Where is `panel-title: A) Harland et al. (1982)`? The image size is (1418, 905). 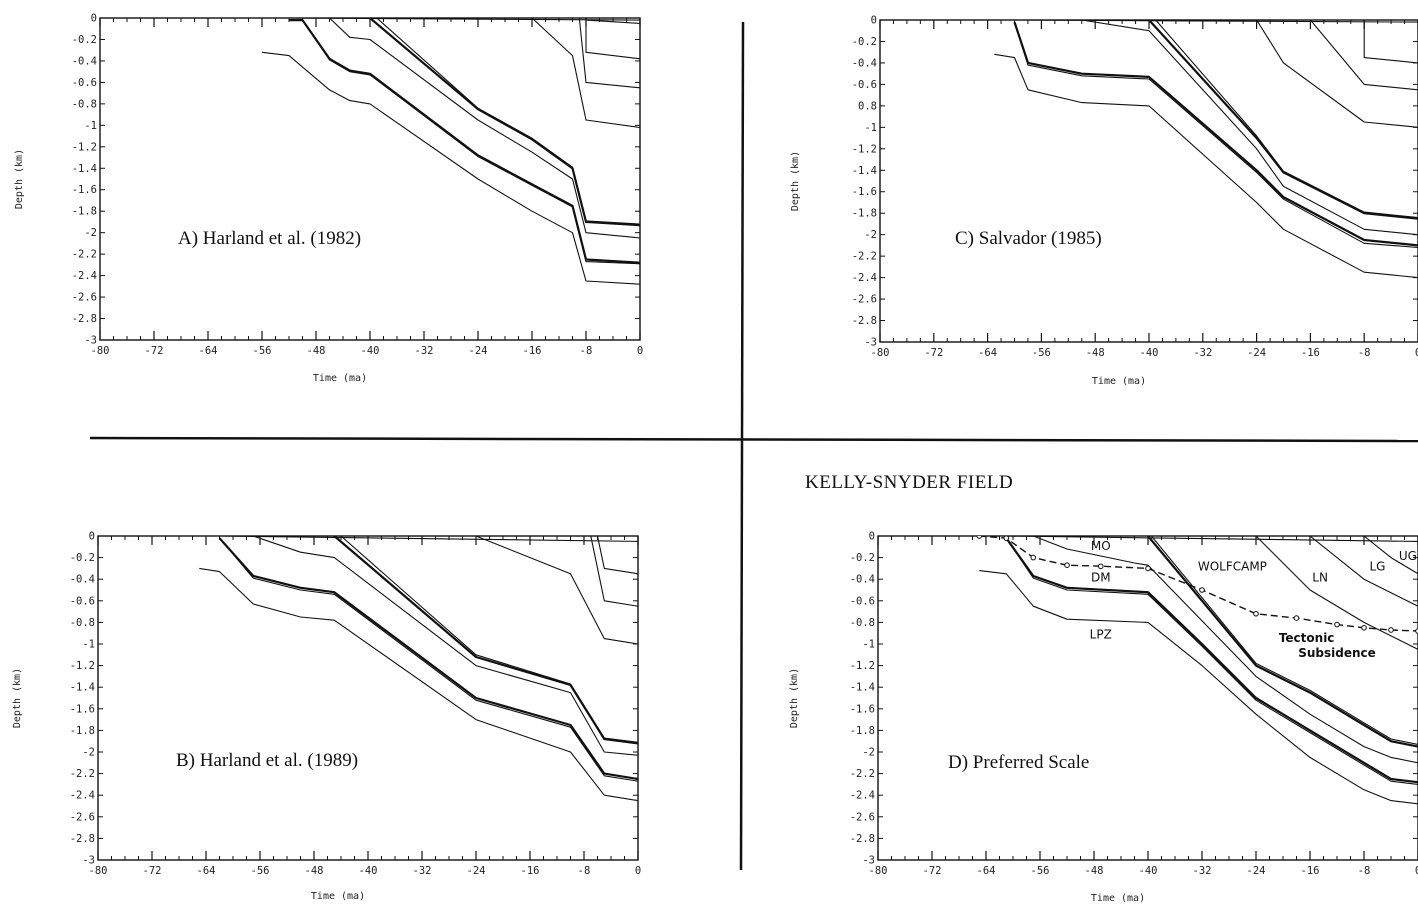 panel-title: A) Harland et al. (1982) is located at coordinates (269, 238).